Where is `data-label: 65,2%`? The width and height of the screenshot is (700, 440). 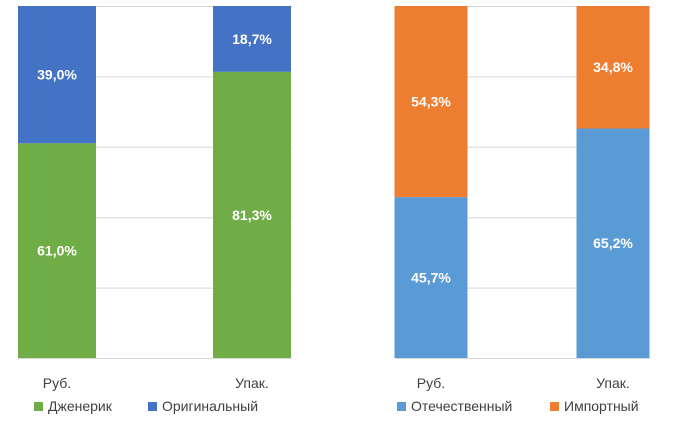
data-label: 65,2% is located at coordinates (613, 243).